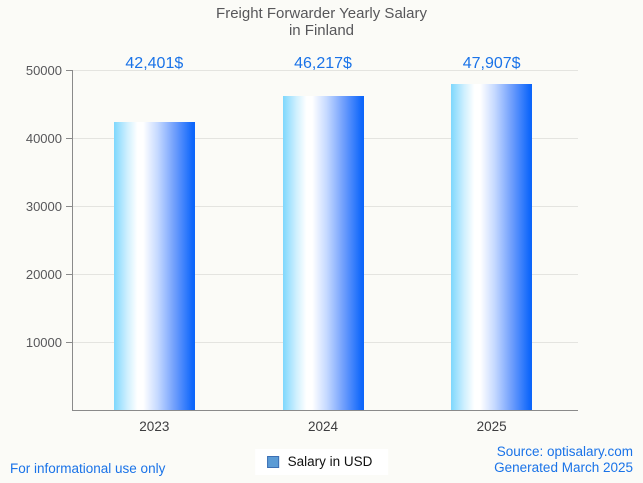 The width and height of the screenshot is (643, 483). I want to click on generated-line: Generated March 2025, so click(563, 467).